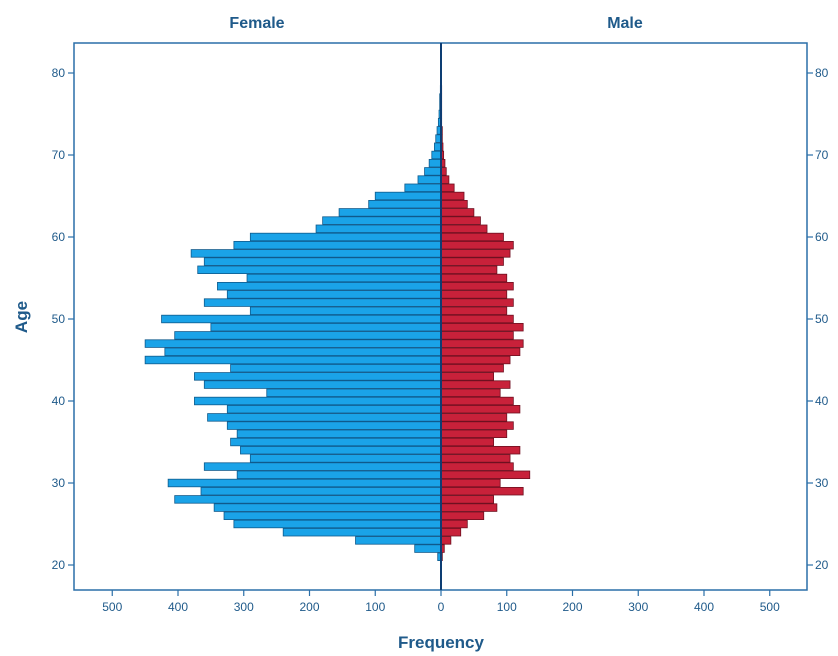 The height and width of the screenshot is (656, 838). Describe the element at coordinates (625, 23) in the screenshot. I see `panel-title-male: Male` at that location.